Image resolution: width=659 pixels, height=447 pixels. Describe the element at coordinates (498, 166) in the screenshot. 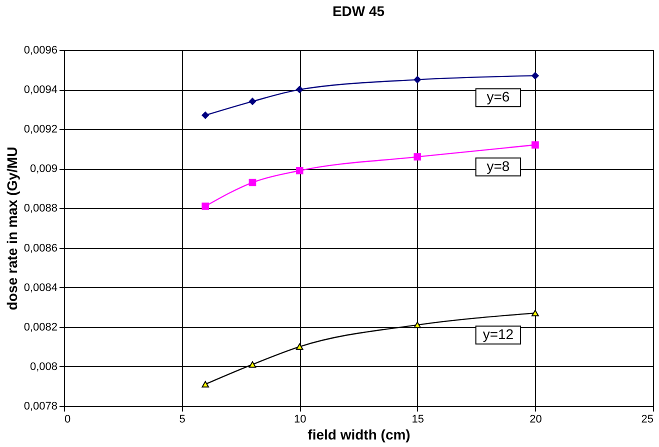

I see `series-label: y=8` at that location.